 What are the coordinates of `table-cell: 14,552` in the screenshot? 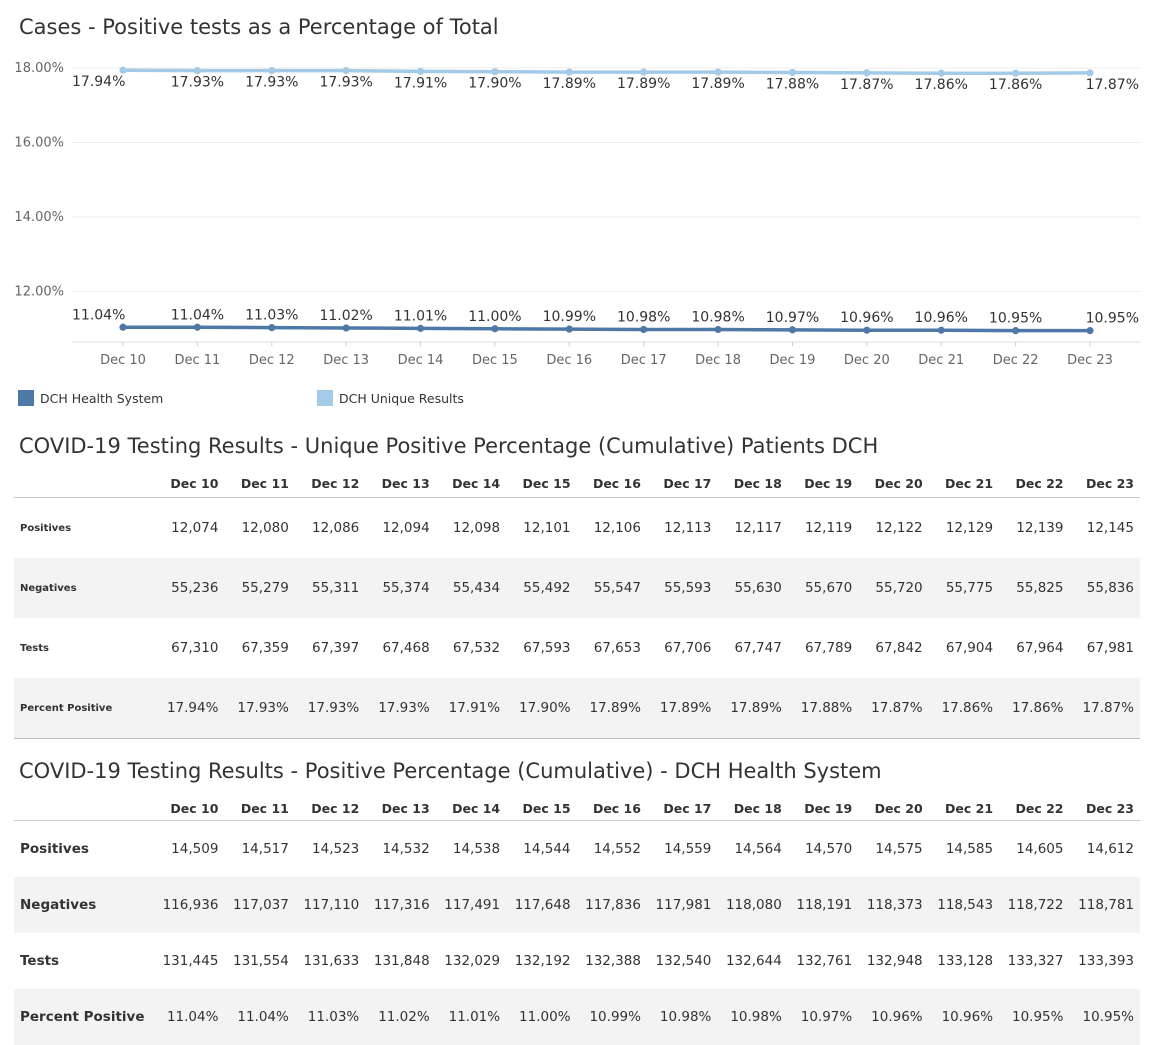 It's located at (617, 849).